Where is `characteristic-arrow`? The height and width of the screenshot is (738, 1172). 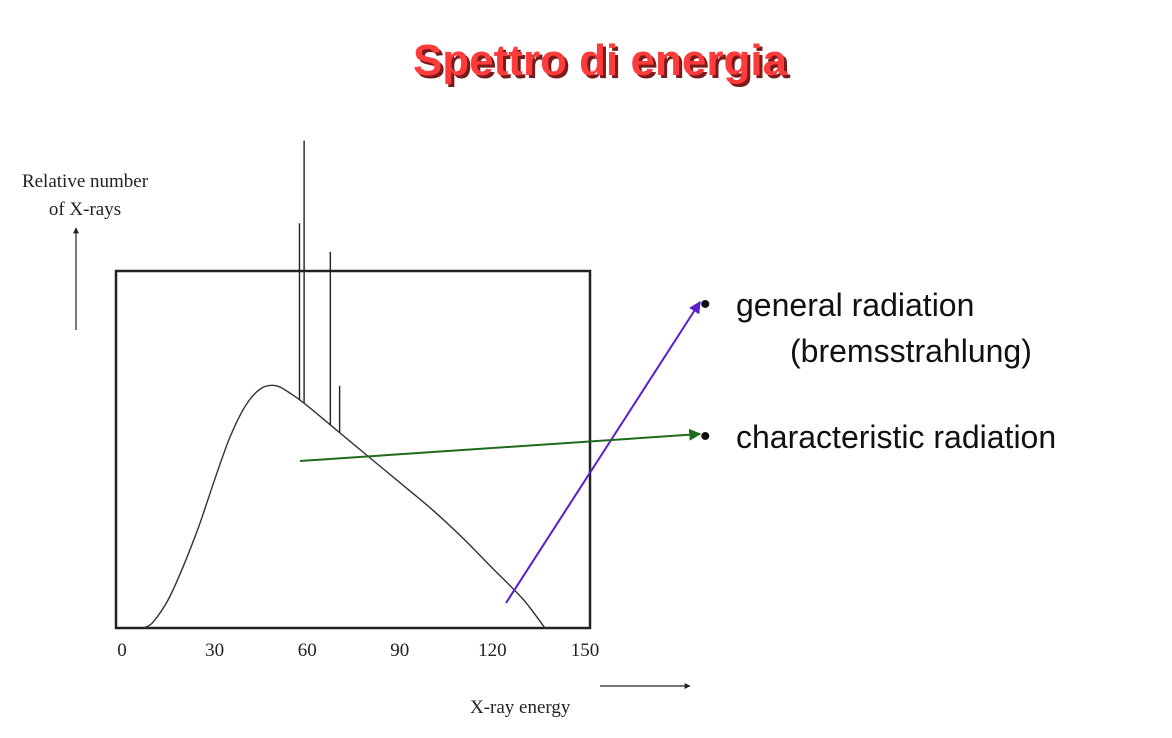 characteristic-arrow is located at coordinates (500, 445).